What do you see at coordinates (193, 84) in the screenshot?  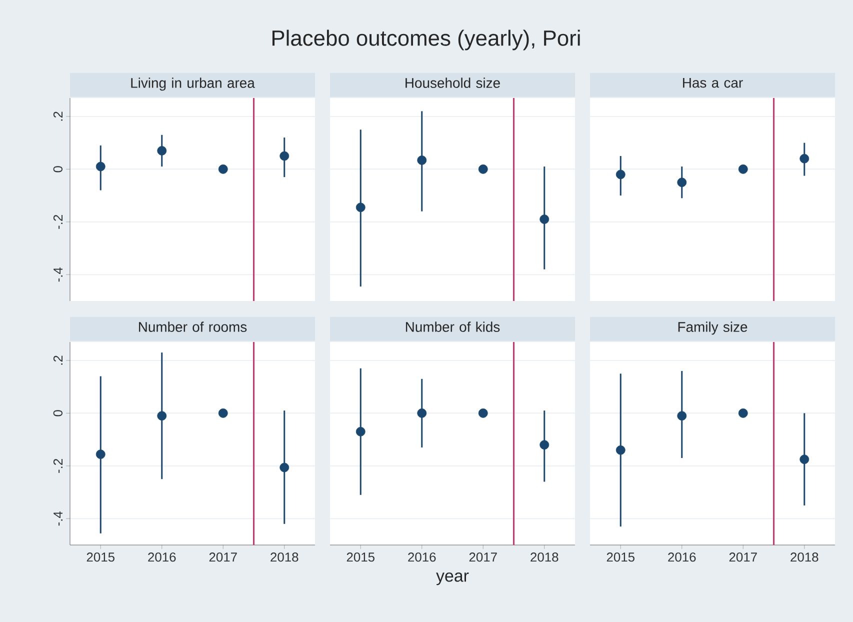 I see `chart-title: Living in urban area` at bounding box center [193, 84].